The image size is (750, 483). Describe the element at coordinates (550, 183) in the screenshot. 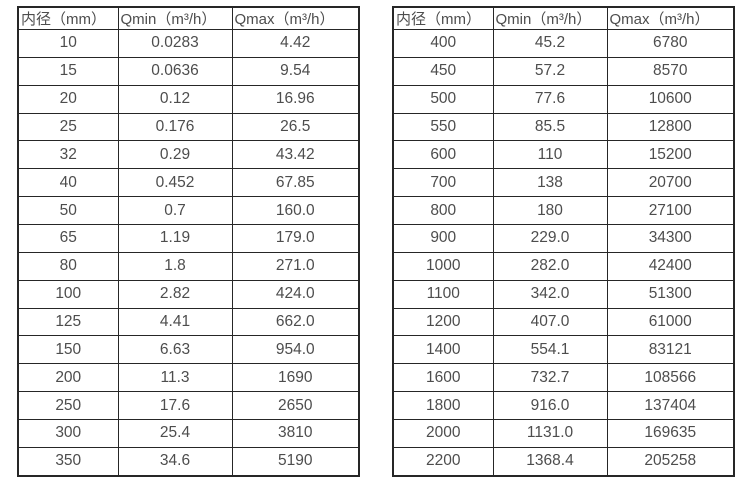

I see `table-cell: 138` at that location.